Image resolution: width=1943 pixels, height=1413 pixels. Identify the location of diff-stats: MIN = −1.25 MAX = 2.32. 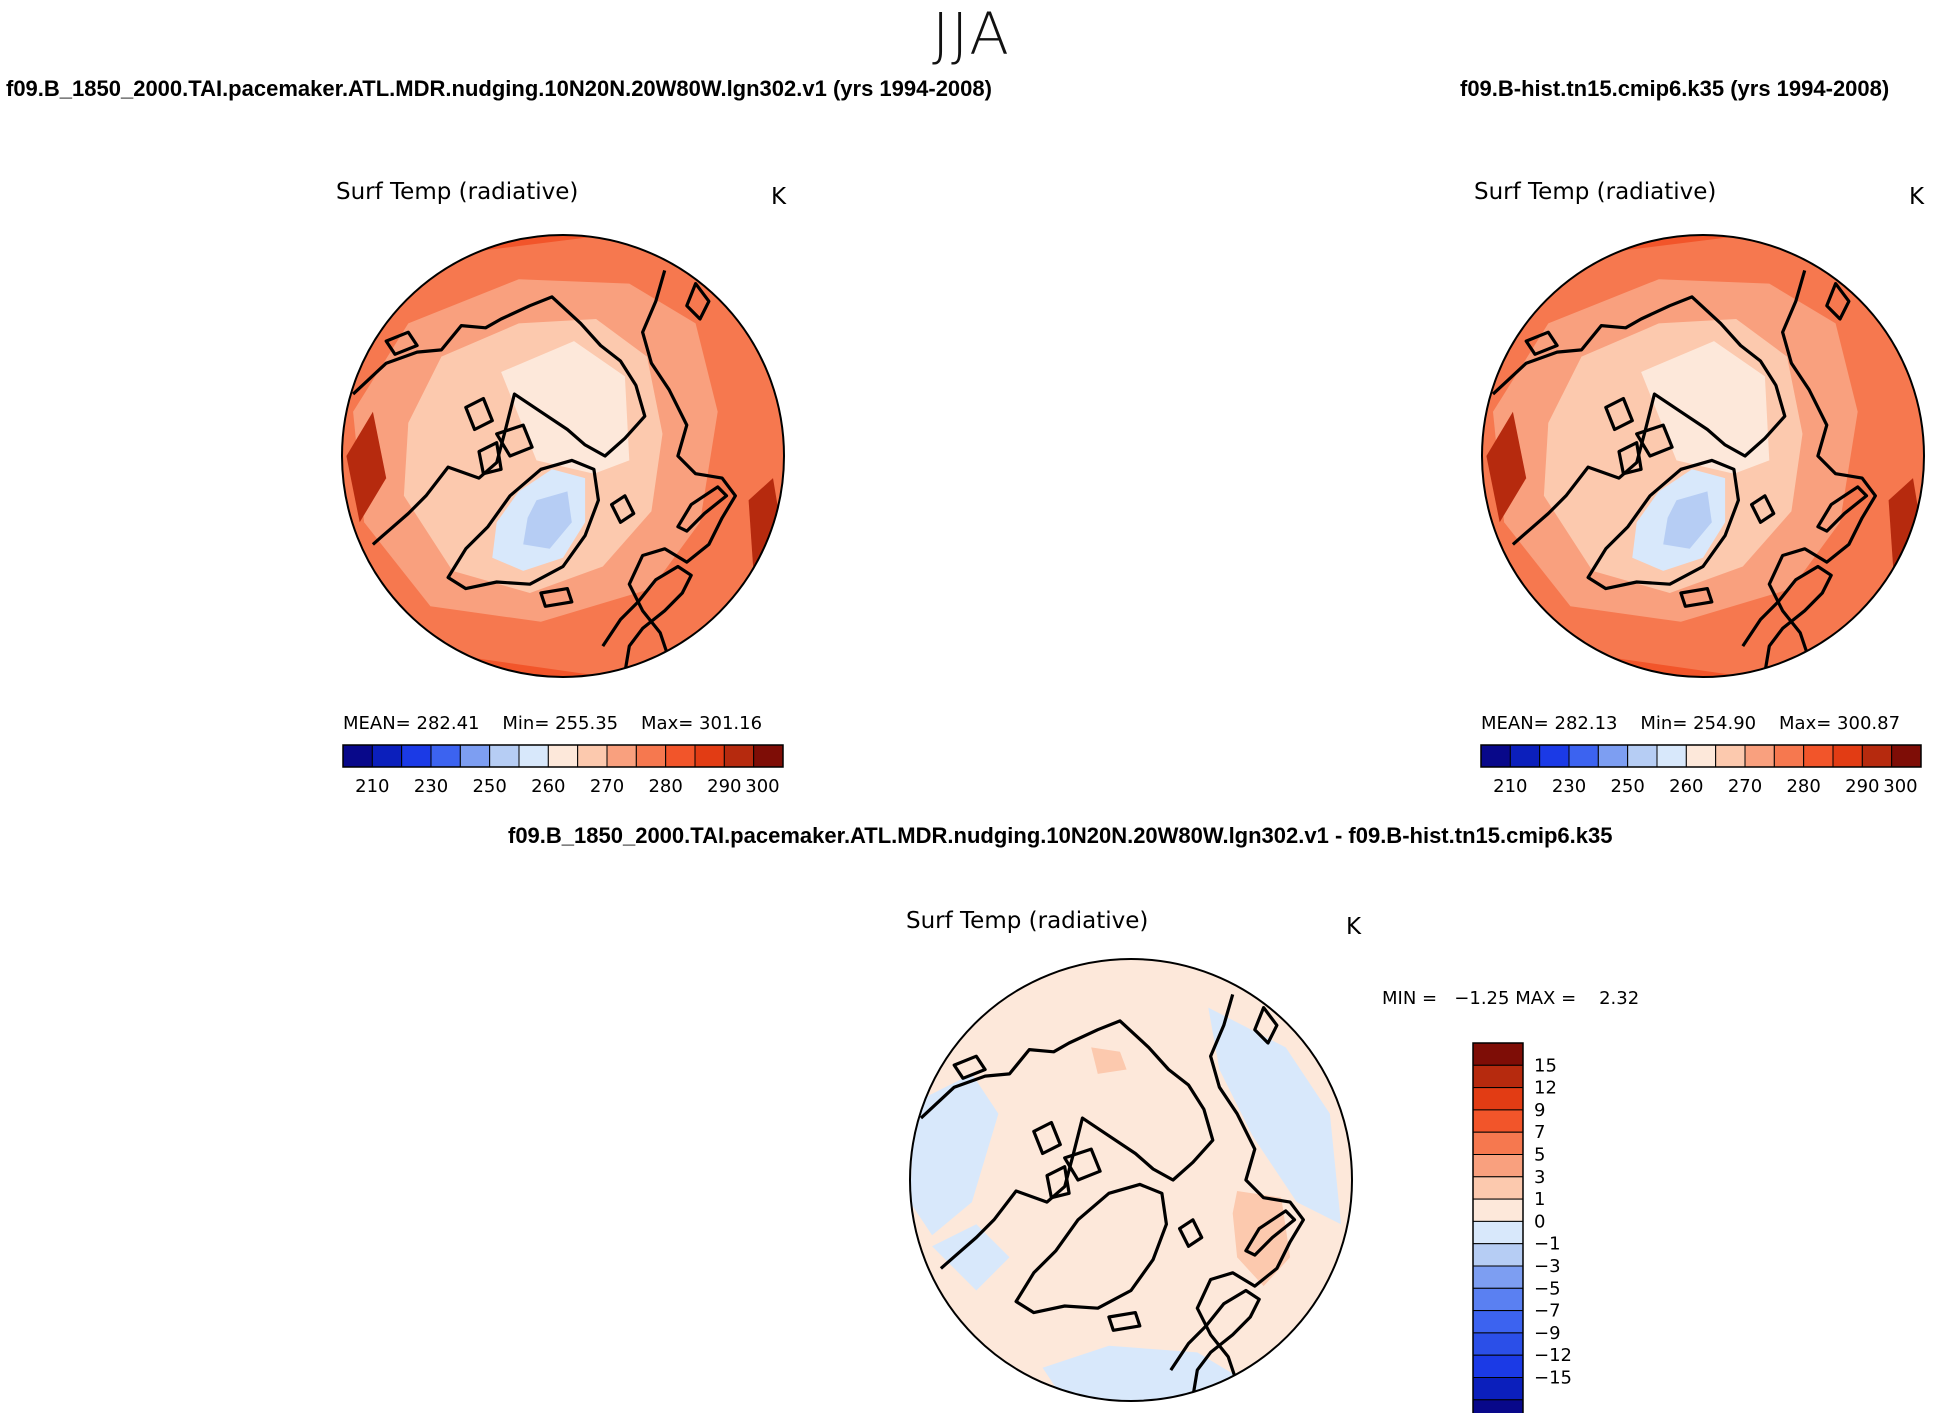
(1510, 998).